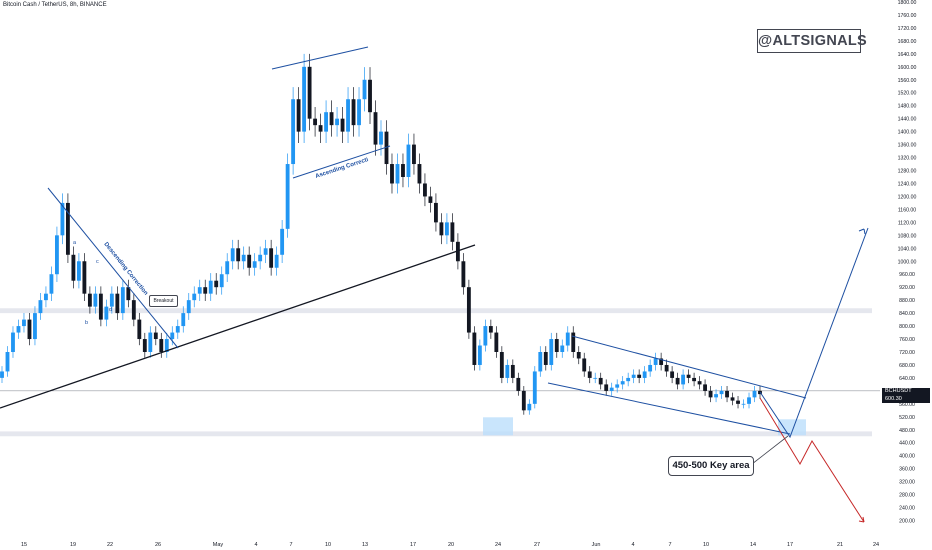 Image resolution: width=932 pixels, height=550 pixels. I want to click on y-tick-label: 1600.00, so click(907, 68).